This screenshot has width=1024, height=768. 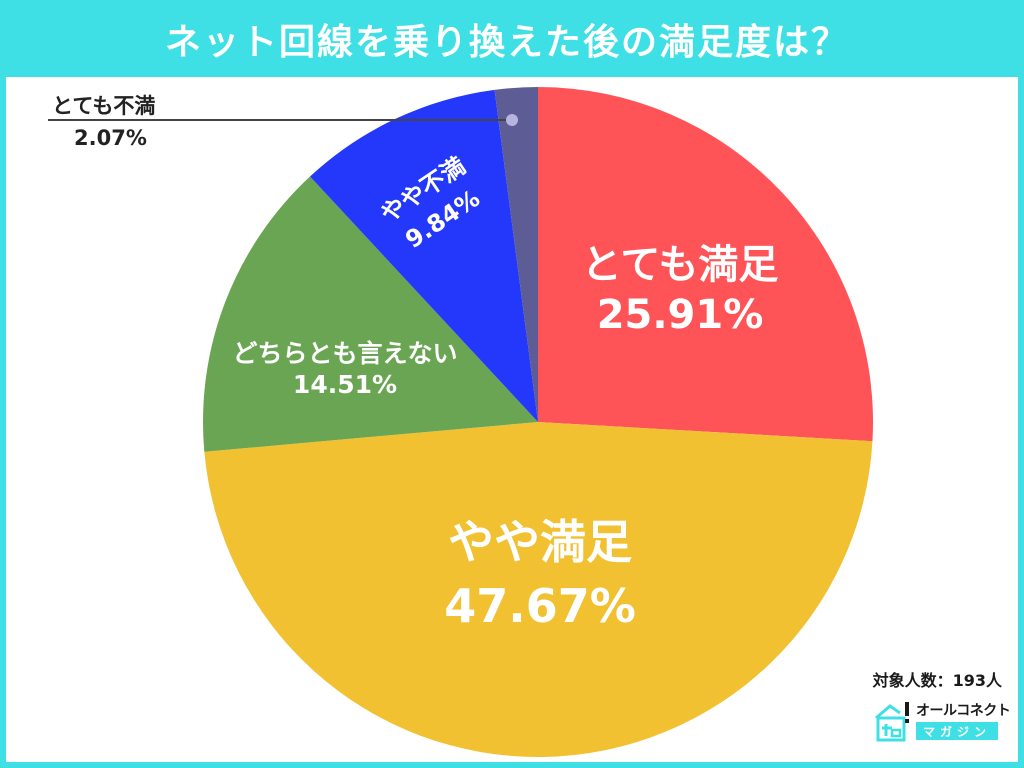 I want to click on label-very-satisfied-pct: 25.91%, so click(x=680, y=315).